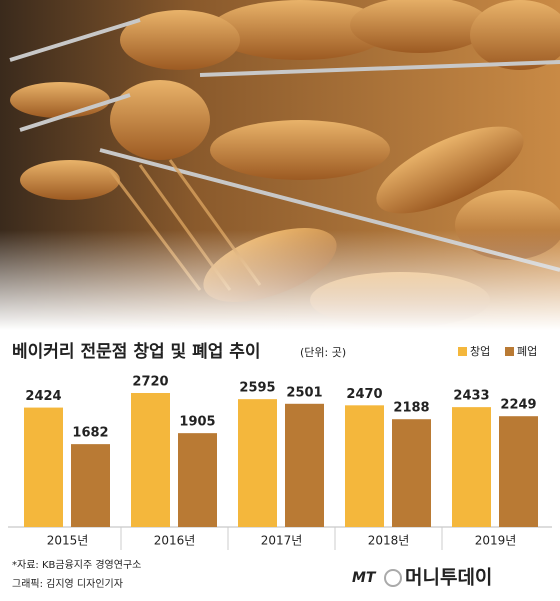 Image resolution: width=560 pixels, height=601 pixels. What do you see at coordinates (480, 351) in the screenshot?
I see `legend-label: 창업` at bounding box center [480, 351].